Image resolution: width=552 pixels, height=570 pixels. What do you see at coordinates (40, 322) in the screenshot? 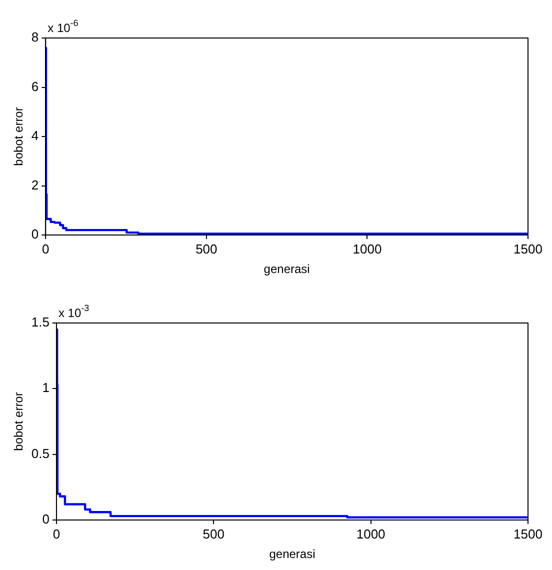
I see `y-tick-label: 1.5` at bounding box center [40, 322].